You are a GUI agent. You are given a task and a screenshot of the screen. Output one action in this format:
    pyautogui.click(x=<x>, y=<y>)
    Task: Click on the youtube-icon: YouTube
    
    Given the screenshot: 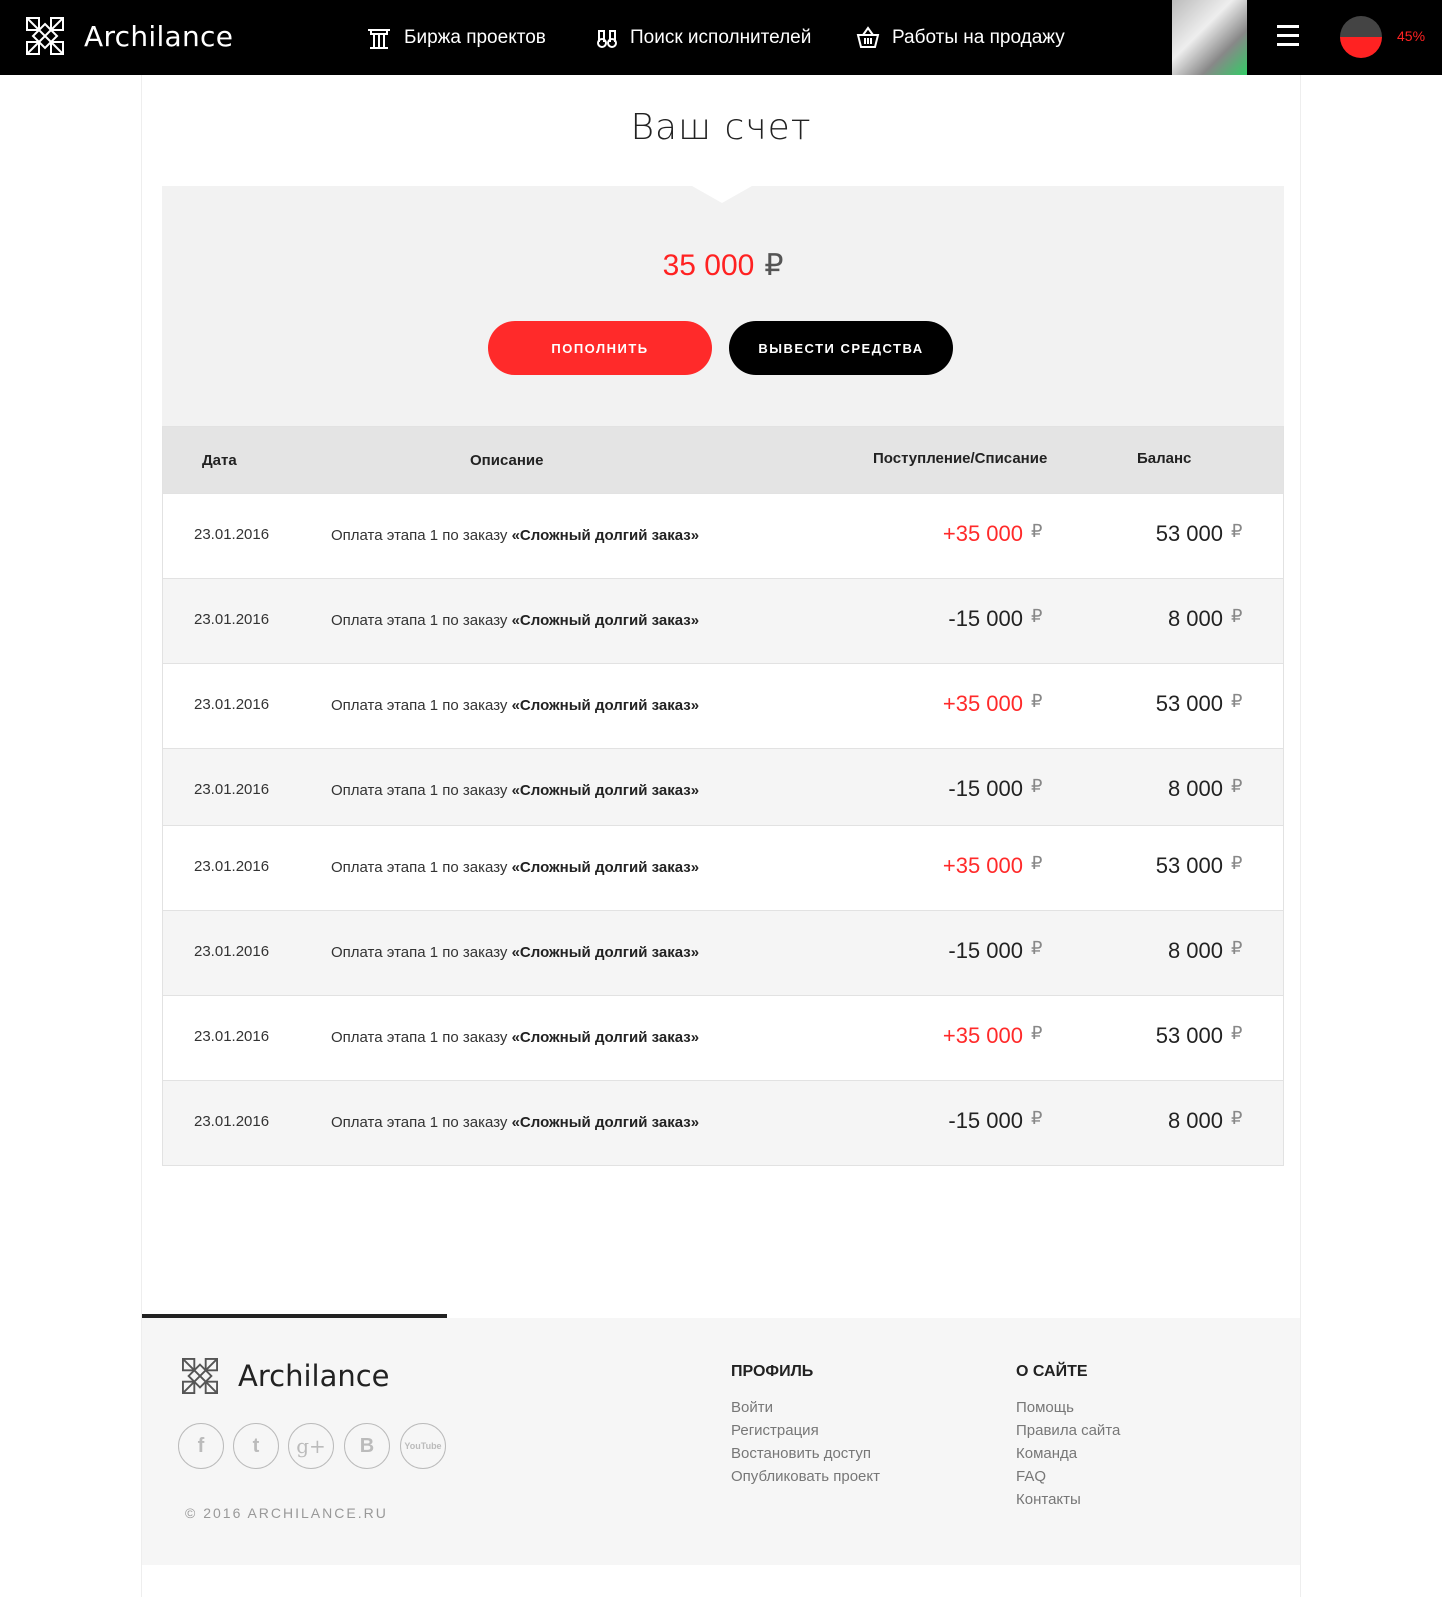 What is the action you would take?
    pyautogui.click(x=423, y=1446)
    